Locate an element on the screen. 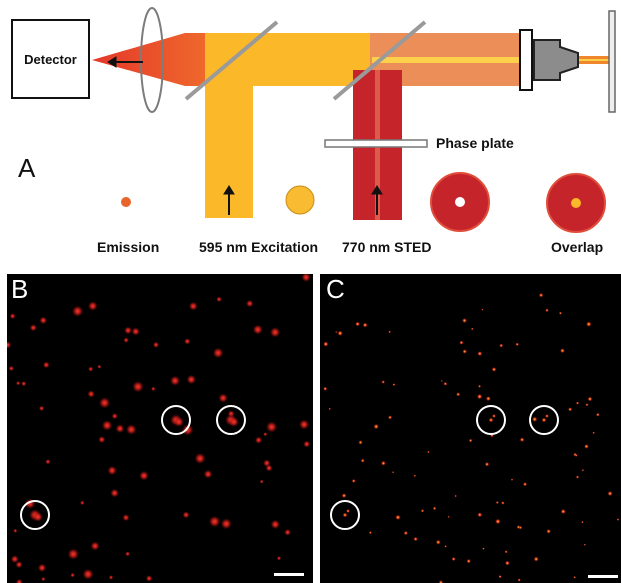 The image size is (621, 583). mirror-icon is located at coordinates (379, 60).